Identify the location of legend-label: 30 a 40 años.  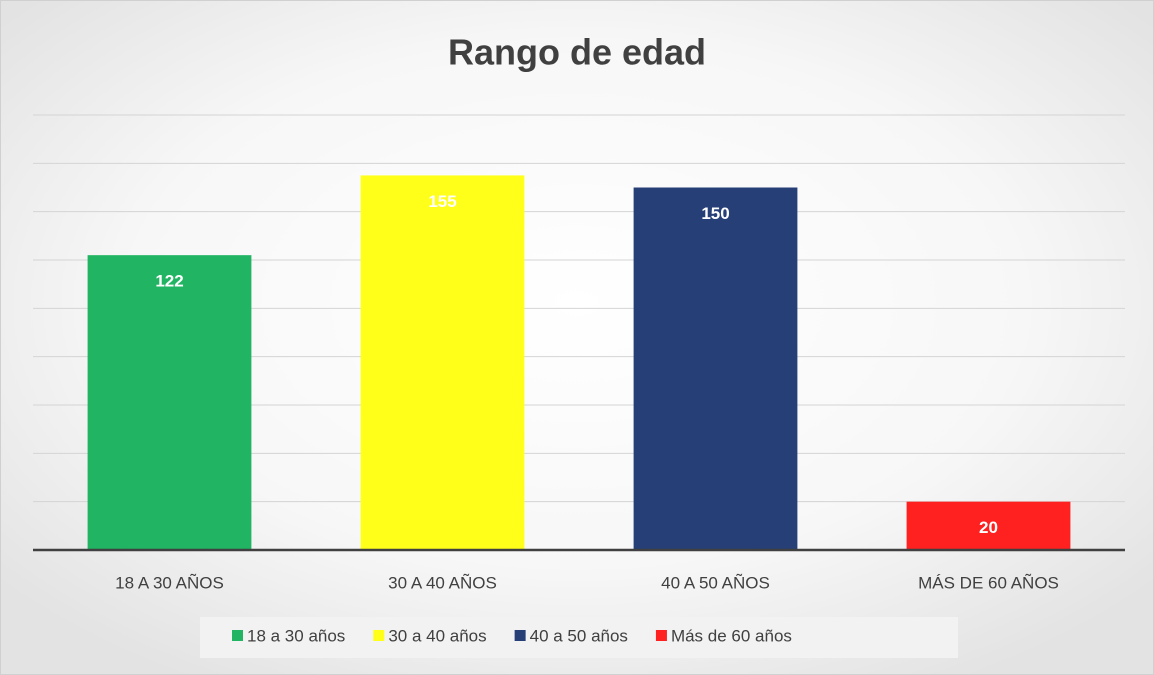
(437, 635).